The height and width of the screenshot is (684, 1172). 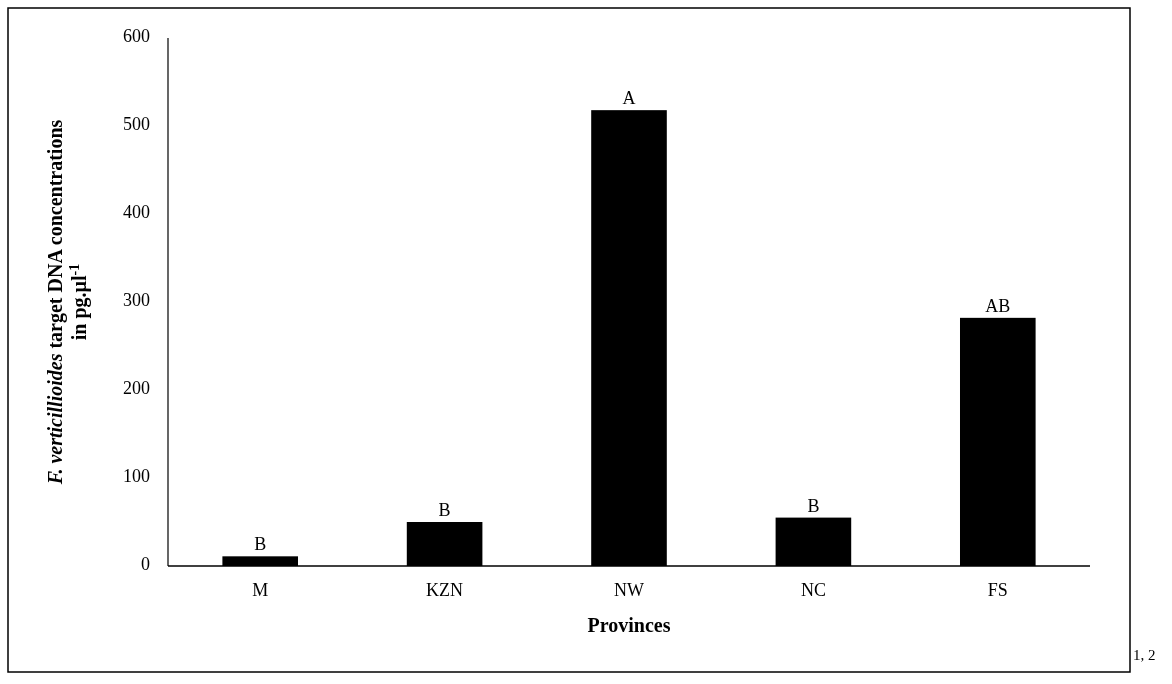 What do you see at coordinates (145, 564) in the screenshot?
I see `y-tick-label: 0` at bounding box center [145, 564].